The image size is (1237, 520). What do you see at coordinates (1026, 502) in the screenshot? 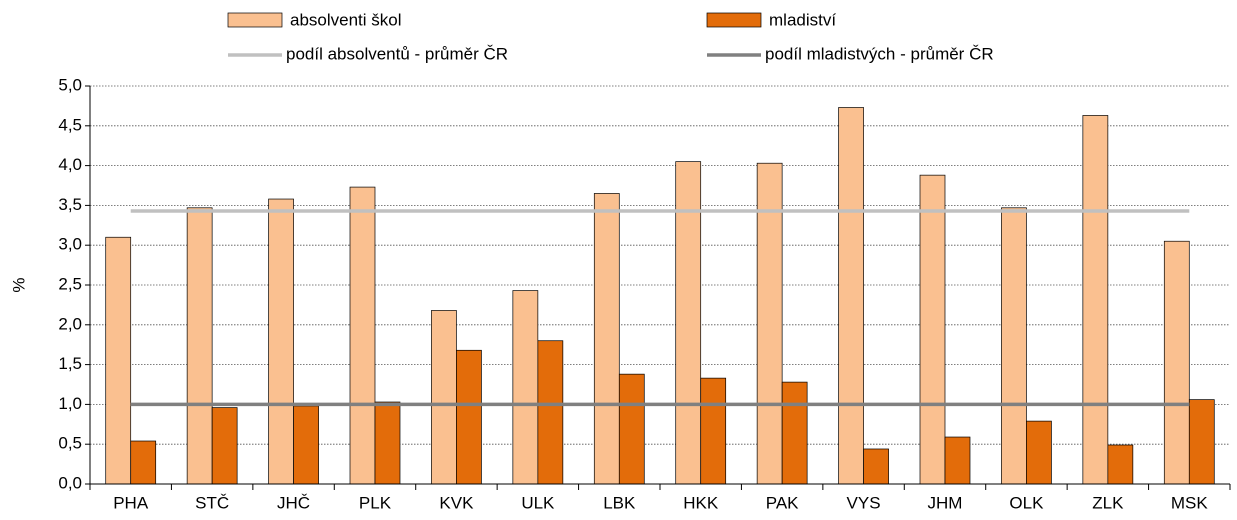
I see `x-tick-label: OLK` at bounding box center [1026, 502].